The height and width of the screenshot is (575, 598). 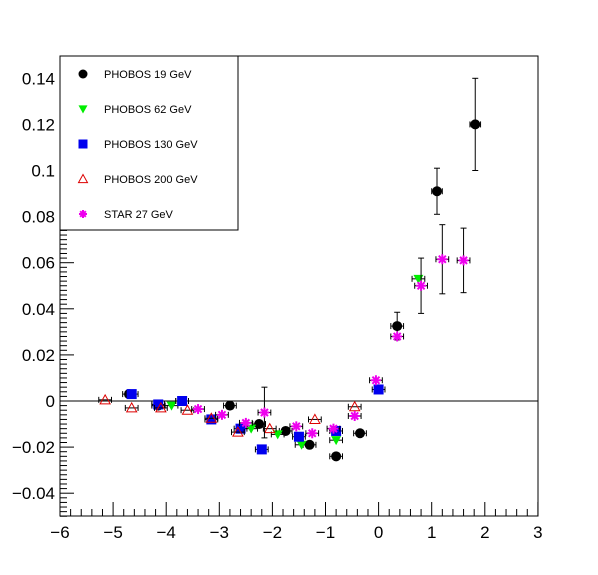 I want to click on x-tick-label: −1, so click(x=325, y=532).